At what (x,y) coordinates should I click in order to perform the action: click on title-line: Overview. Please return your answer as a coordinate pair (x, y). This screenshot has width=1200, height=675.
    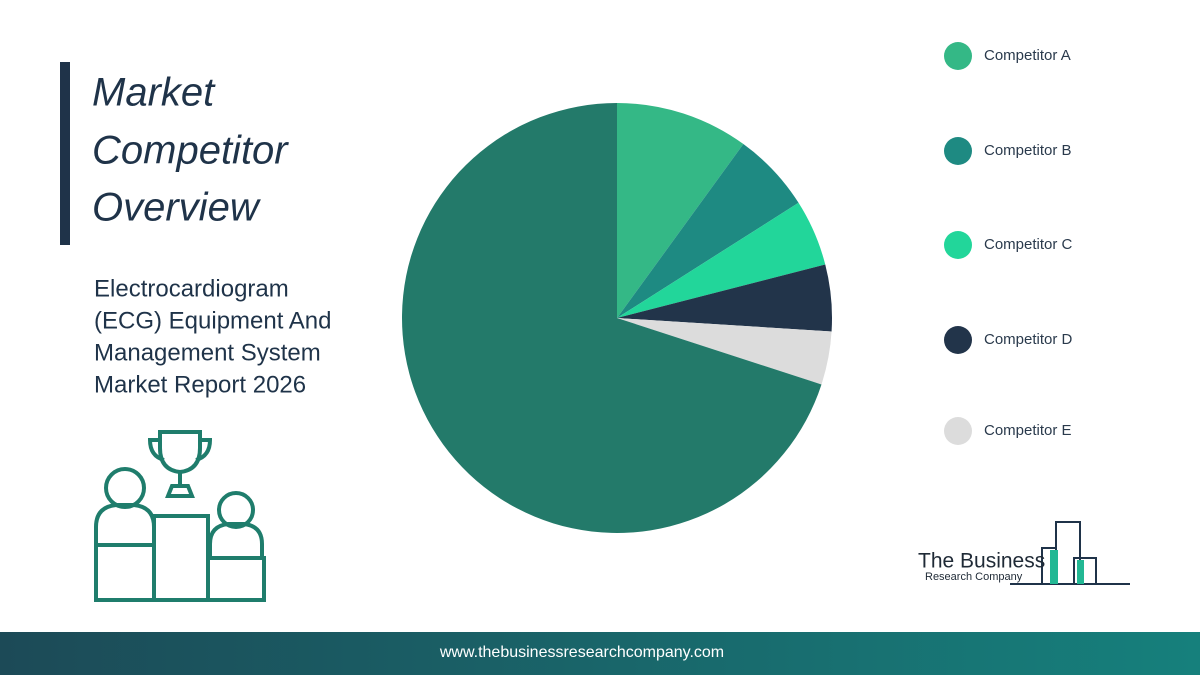
    Looking at the image, I should click on (177, 208).